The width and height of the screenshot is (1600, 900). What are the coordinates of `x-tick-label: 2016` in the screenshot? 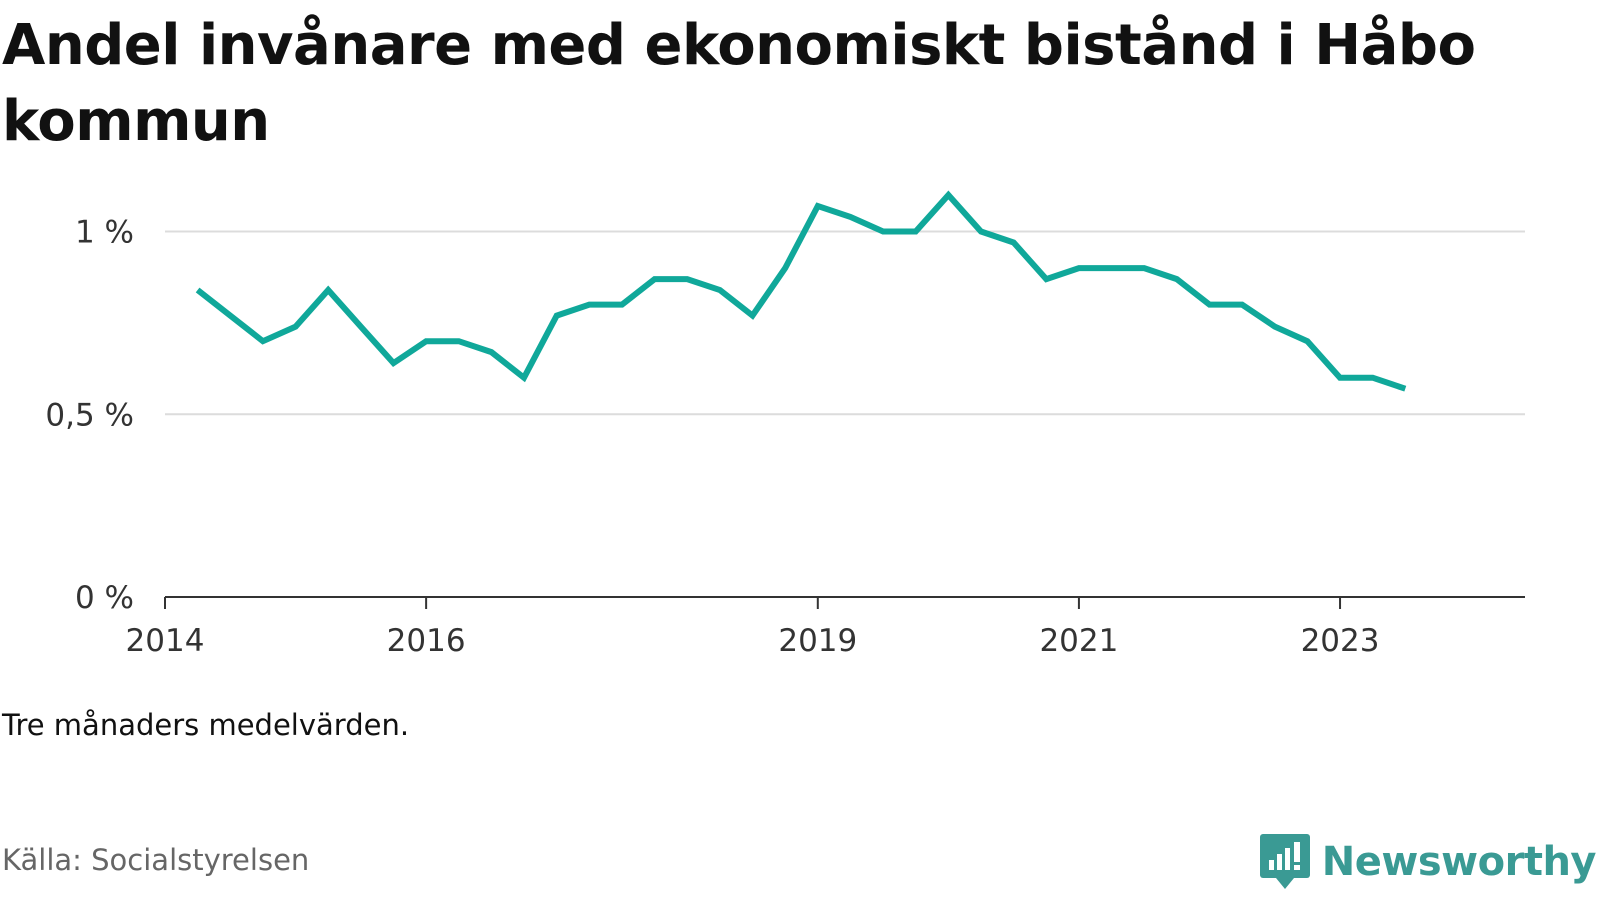 It's located at (426, 641).